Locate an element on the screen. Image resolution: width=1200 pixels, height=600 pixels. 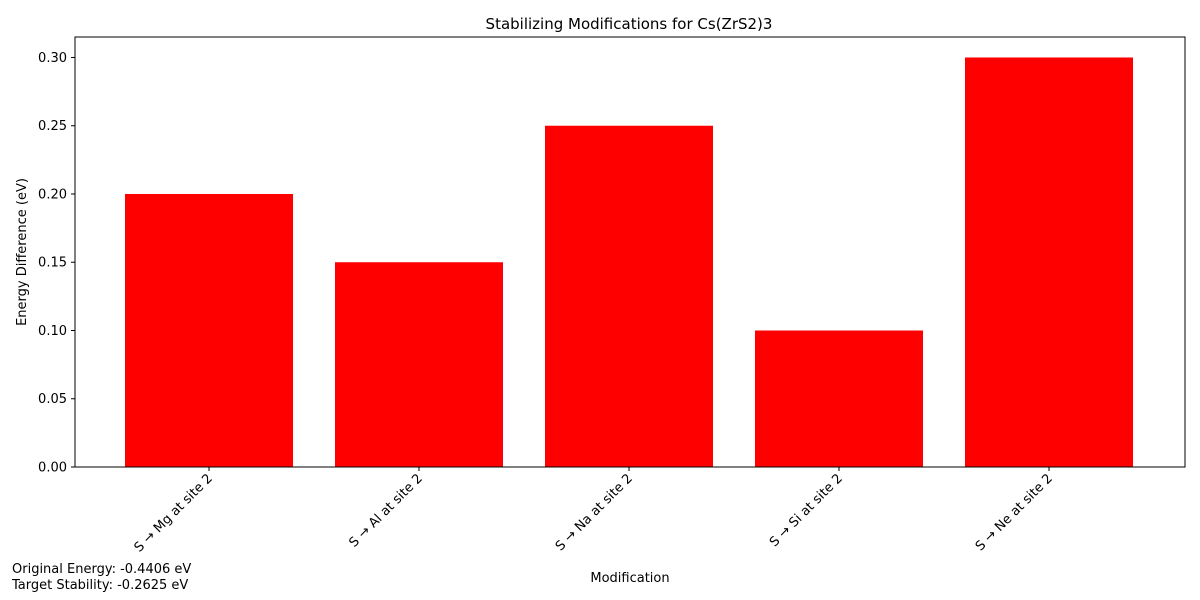
x-tick-label: S → Si at site 2 is located at coordinates (806, 510).